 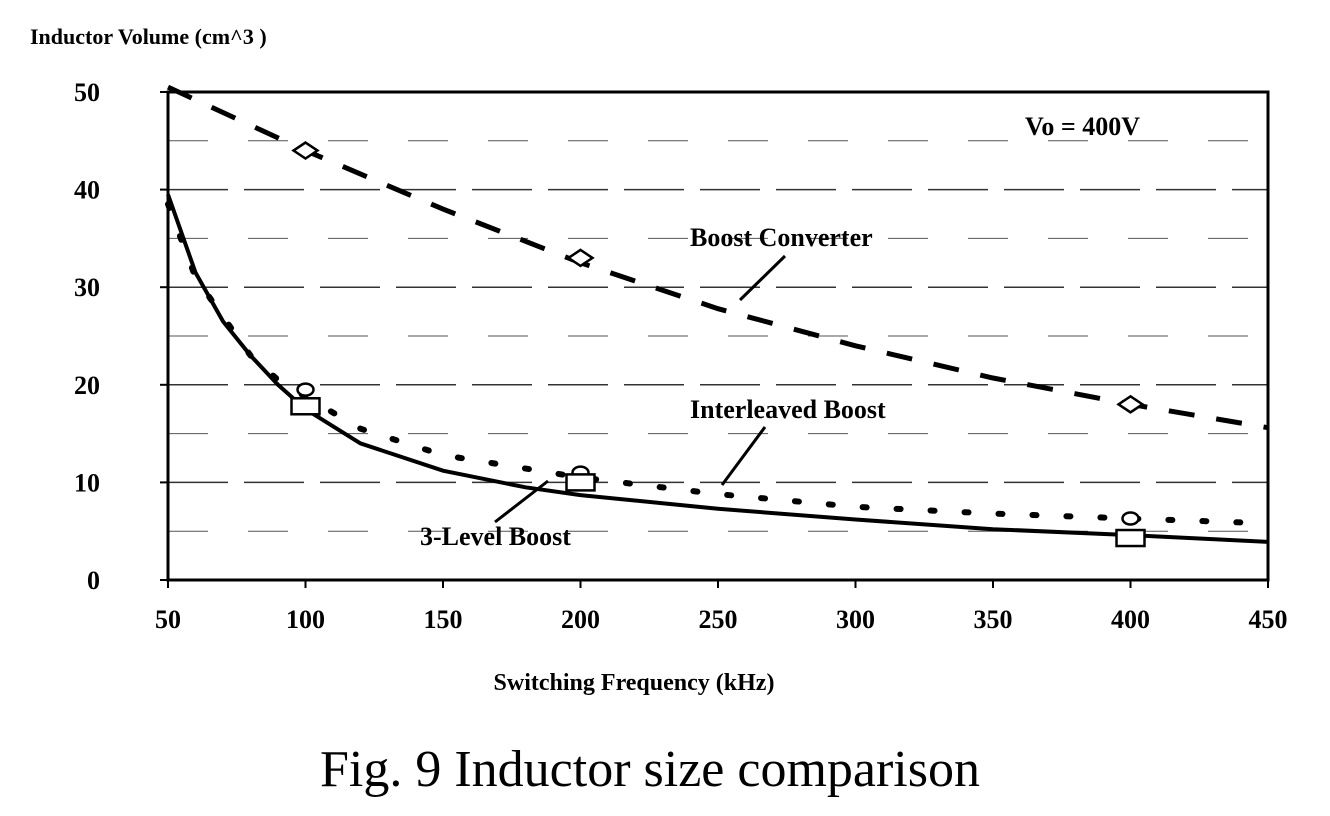 What do you see at coordinates (718, 619) in the screenshot?
I see `x-tick-label-250: 250` at bounding box center [718, 619].